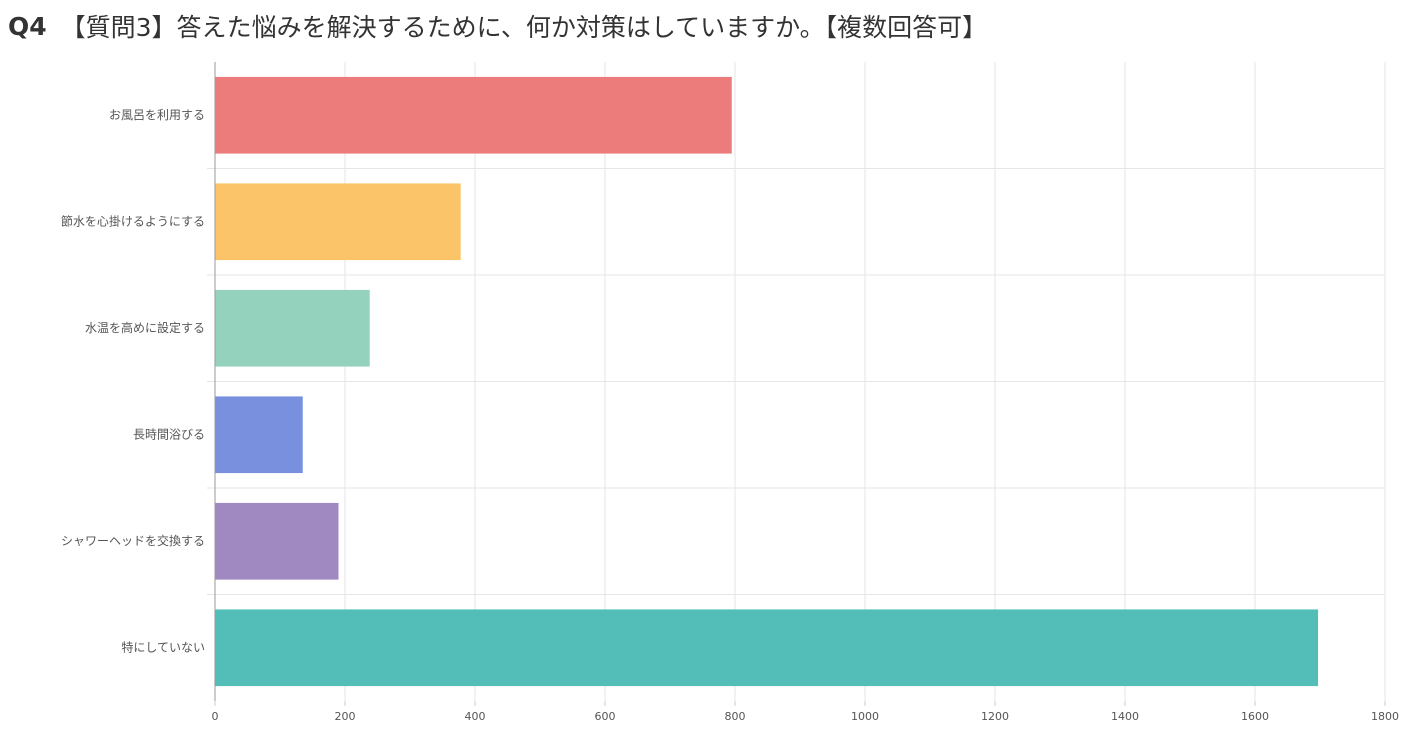  I want to click on category-label-2: 水温を高めに設定する, so click(145, 327).